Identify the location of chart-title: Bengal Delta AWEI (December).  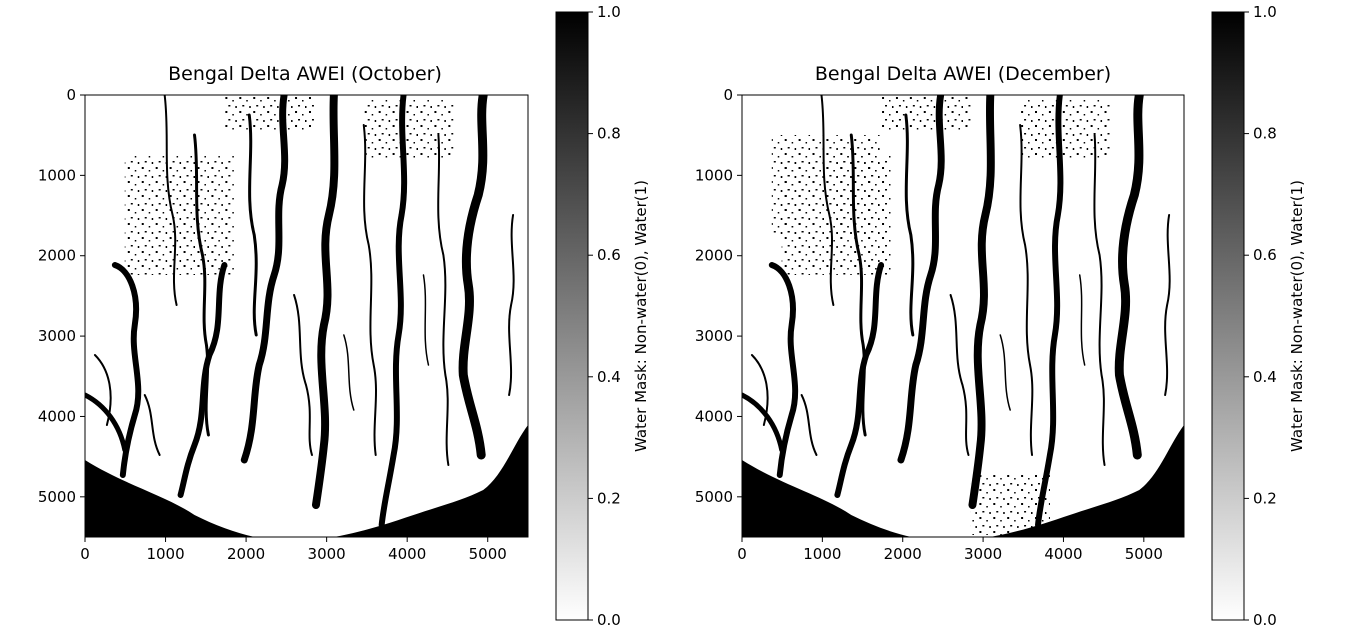
(963, 74).